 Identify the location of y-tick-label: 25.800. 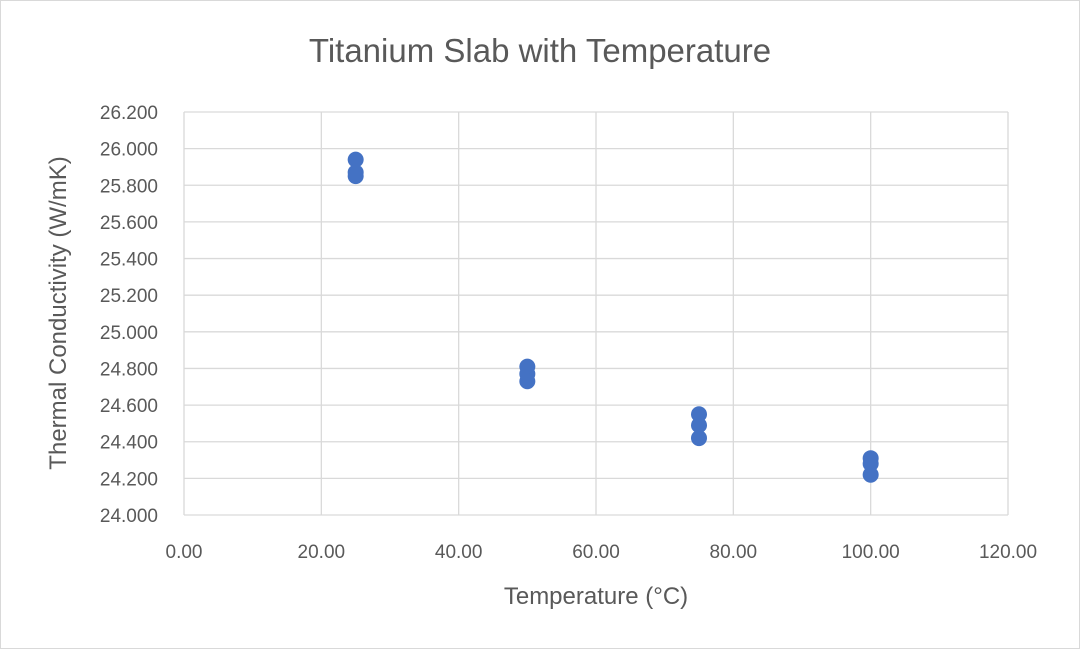
(129, 186).